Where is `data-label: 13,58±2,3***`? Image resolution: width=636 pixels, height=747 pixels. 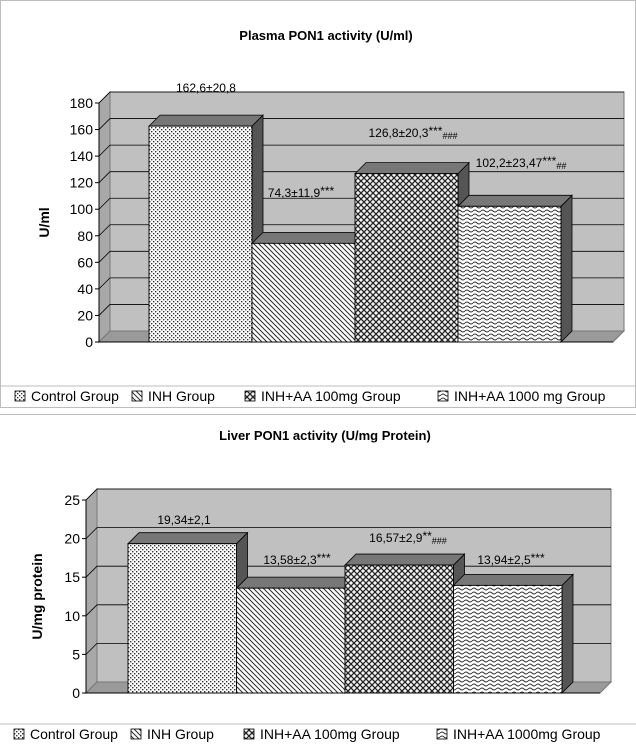 data-label: 13,58±2,3*** is located at coordinates (297, 559).